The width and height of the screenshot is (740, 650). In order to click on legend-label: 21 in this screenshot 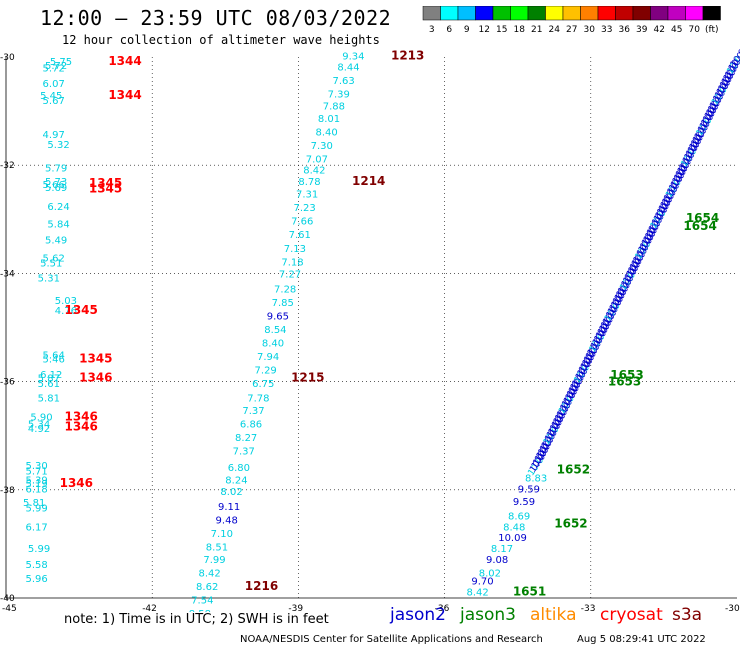, I will do `click(536, 30)`.